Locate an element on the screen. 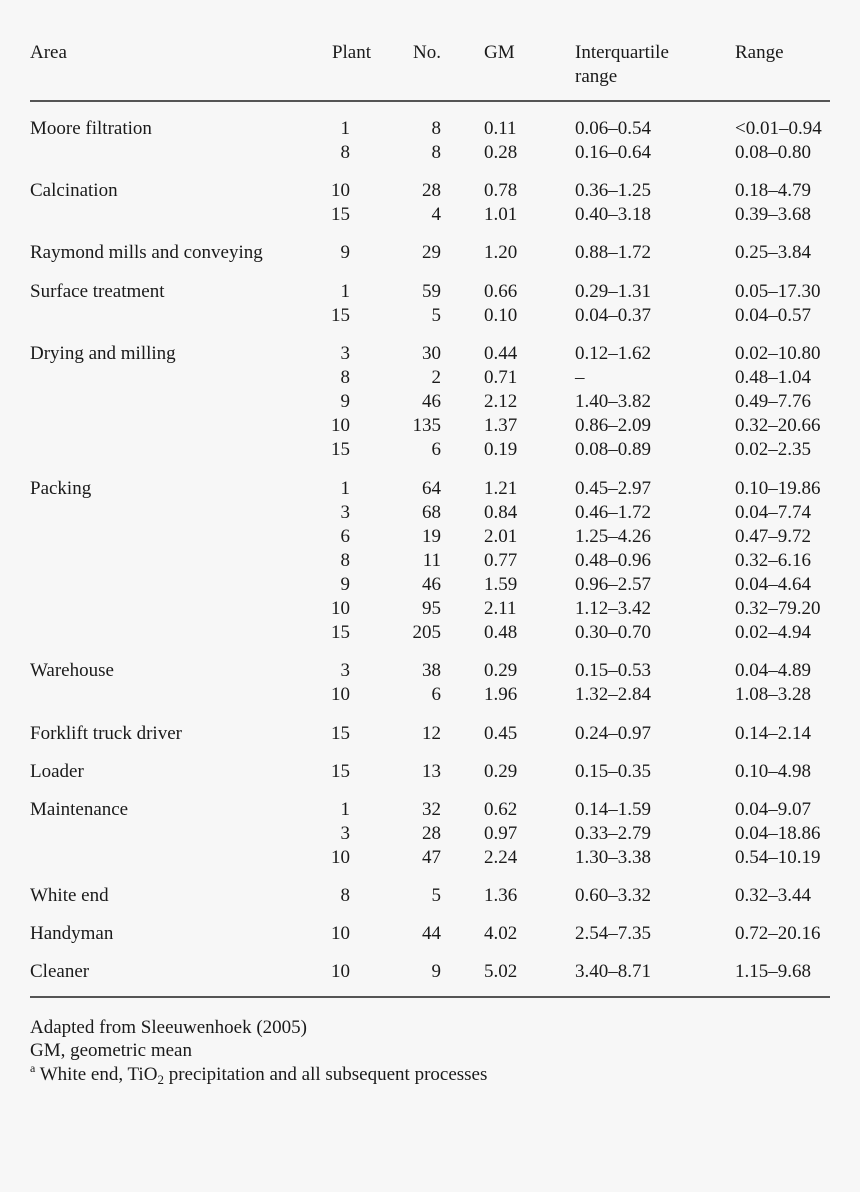  cell-area: Surface treatment is located at coordinates (97, 291).